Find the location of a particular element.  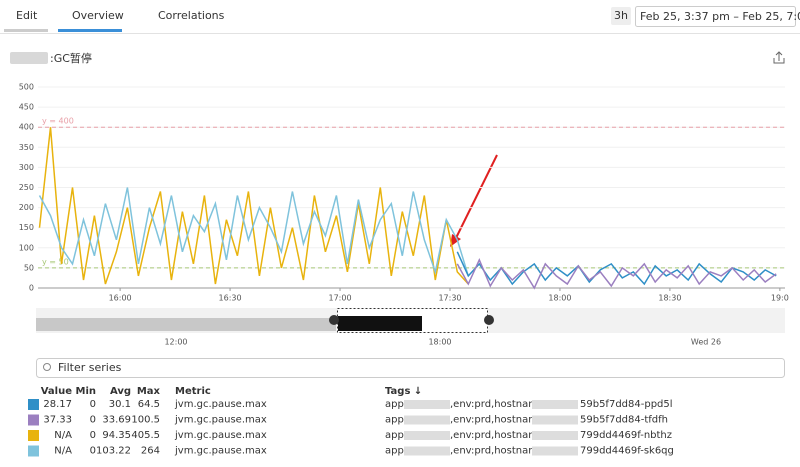

x-tick-label: 17:30 is located at coordinates (449, 298).